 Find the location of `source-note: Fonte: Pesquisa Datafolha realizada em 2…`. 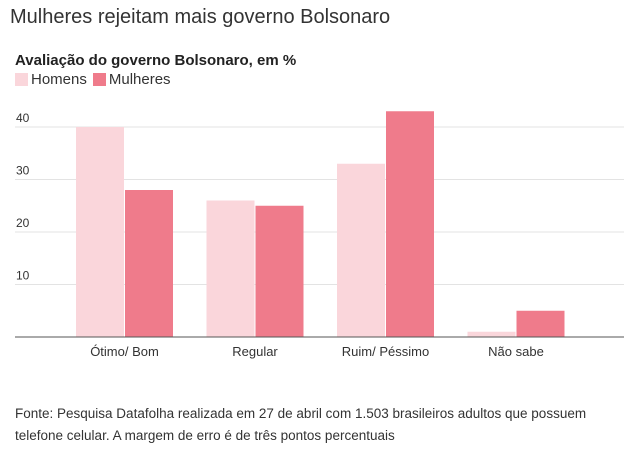

source-note: Fonte: Pesquisa Datafolha realizada em 2… is located at coordinates (301, 424).